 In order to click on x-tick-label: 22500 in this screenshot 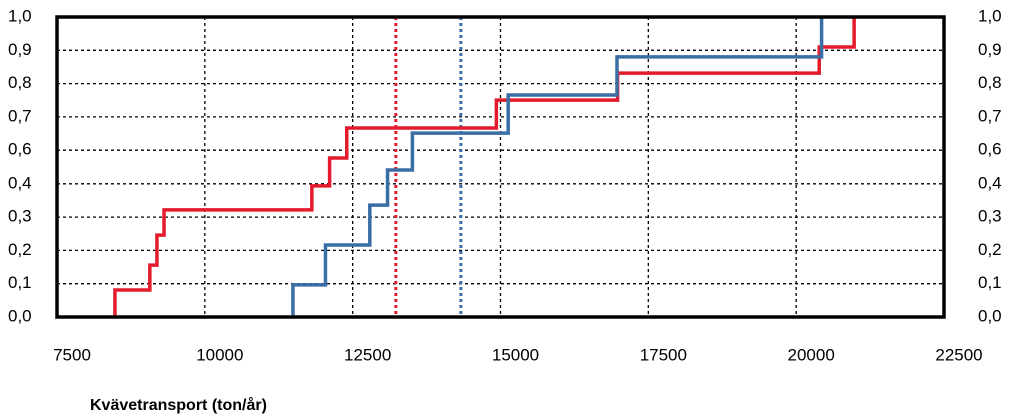, I will do `click(958, 354)`.